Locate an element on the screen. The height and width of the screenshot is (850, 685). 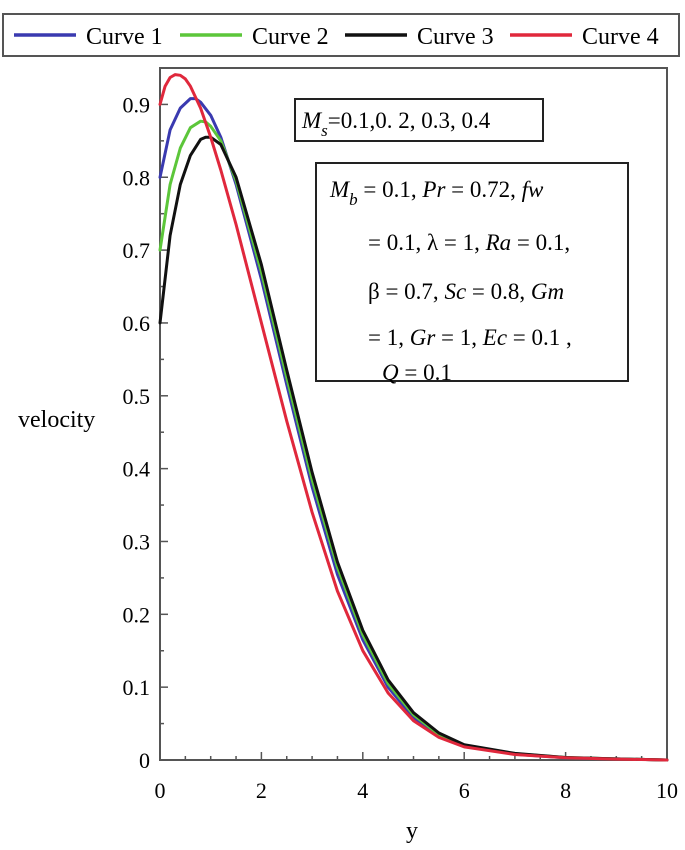
params-segment: = 0.1 is located at coordinates (425, 372).